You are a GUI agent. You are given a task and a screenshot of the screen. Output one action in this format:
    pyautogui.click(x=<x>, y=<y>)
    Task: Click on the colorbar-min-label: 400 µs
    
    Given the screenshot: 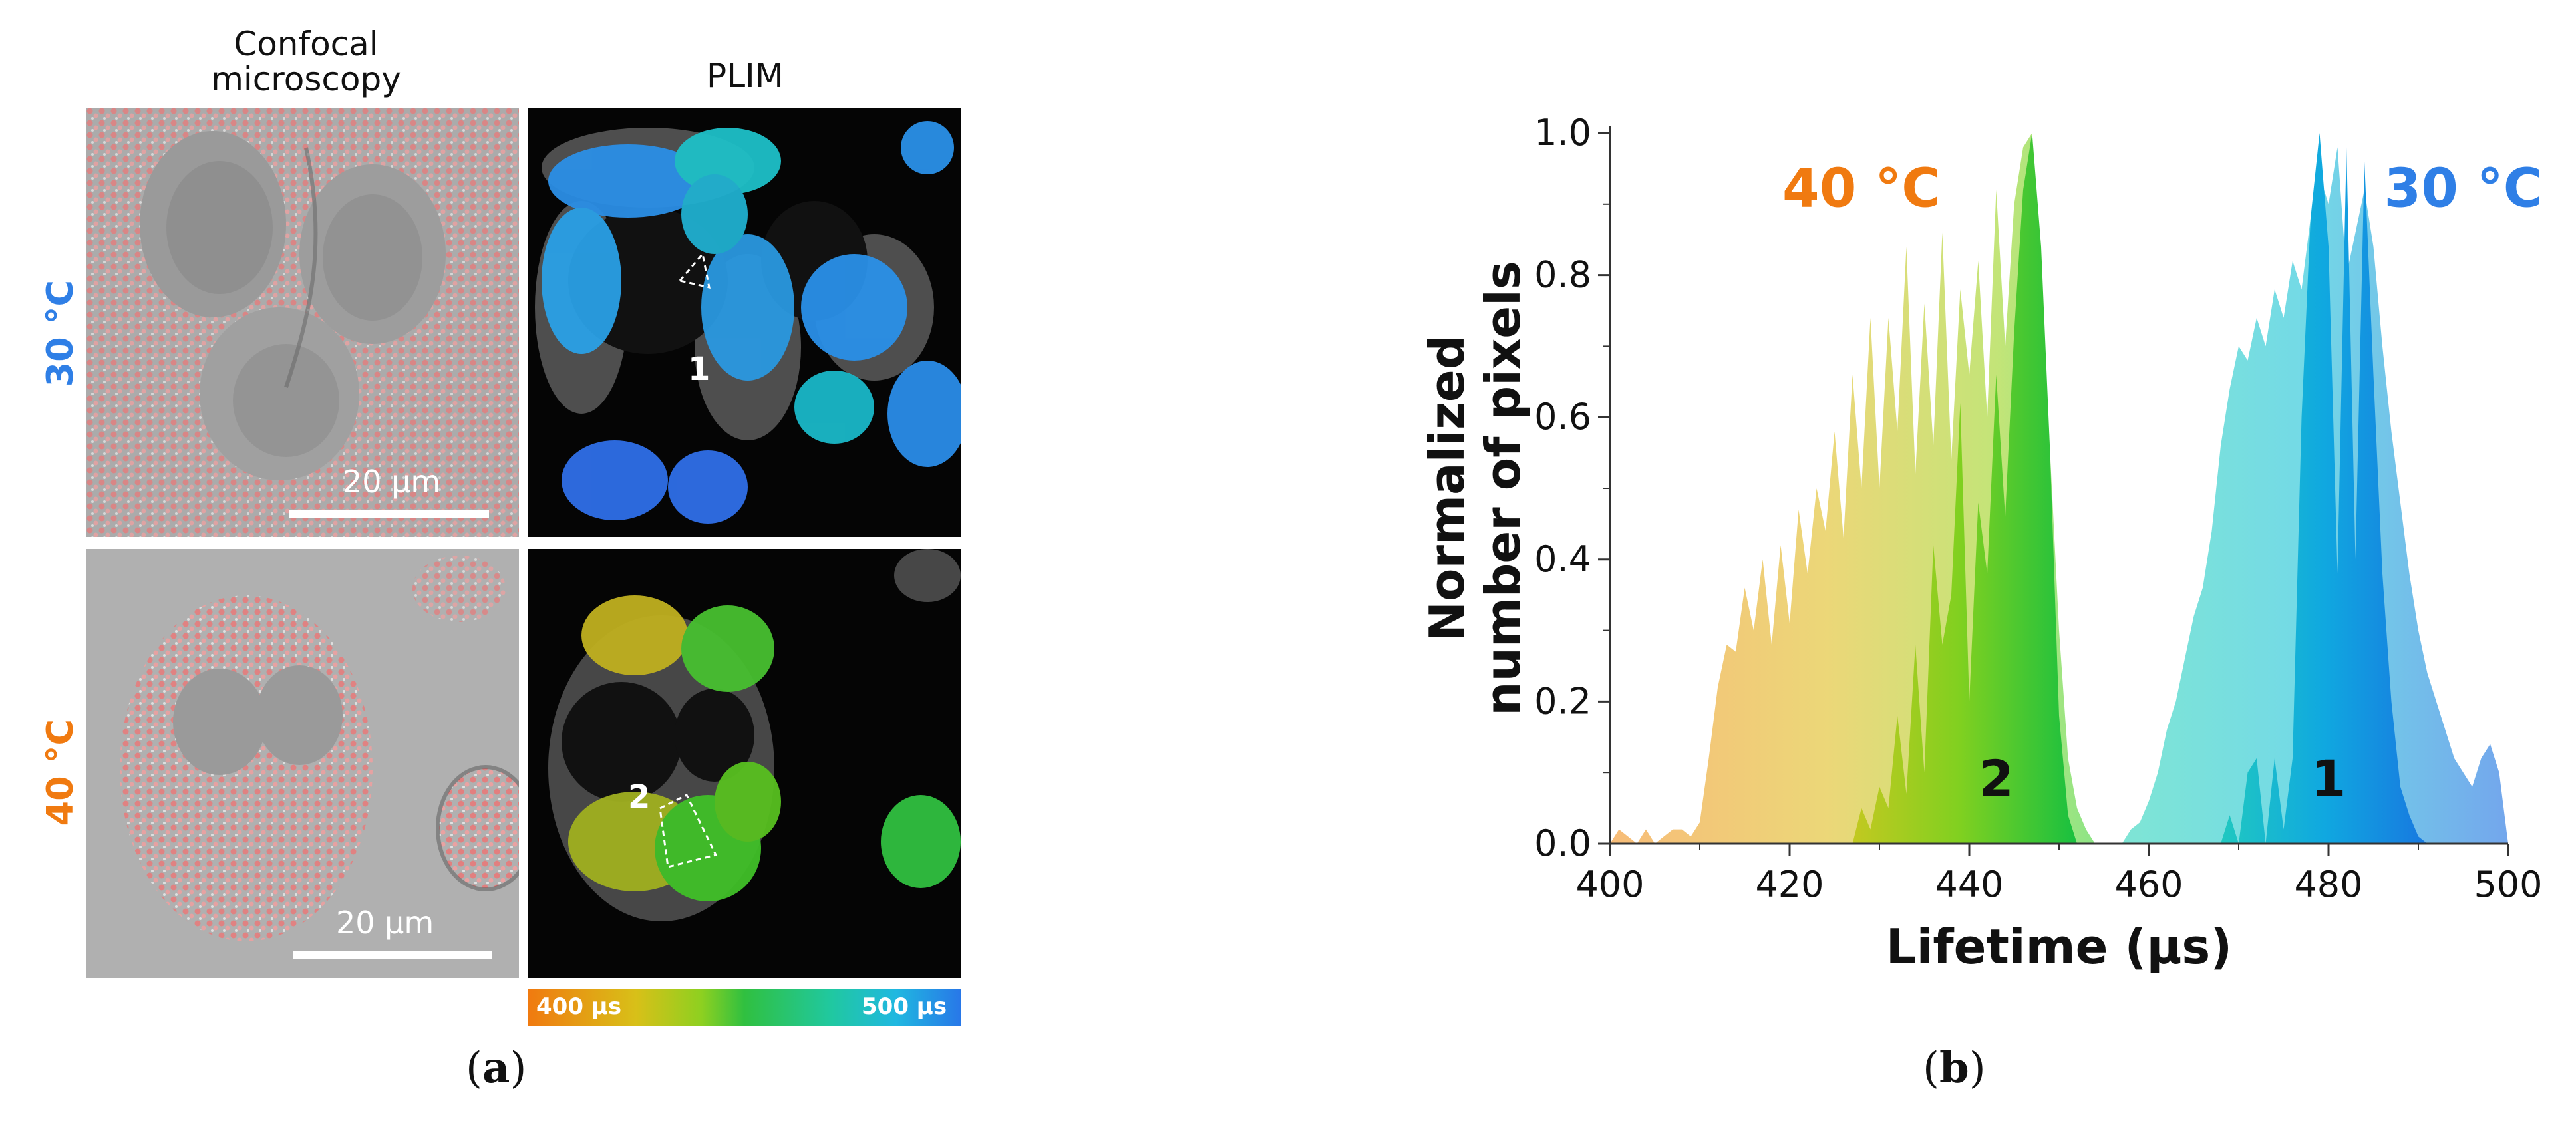 What is the action you would take?
    pyautogui.click(x=579, y=1006)
    